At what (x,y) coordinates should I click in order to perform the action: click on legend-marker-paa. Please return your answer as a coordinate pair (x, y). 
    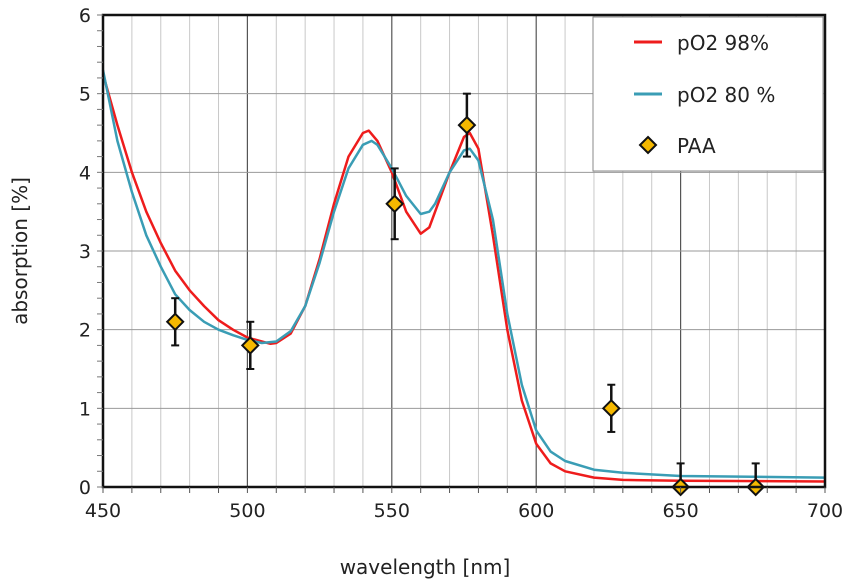
    Looking at the image, I should click on (648, 145).